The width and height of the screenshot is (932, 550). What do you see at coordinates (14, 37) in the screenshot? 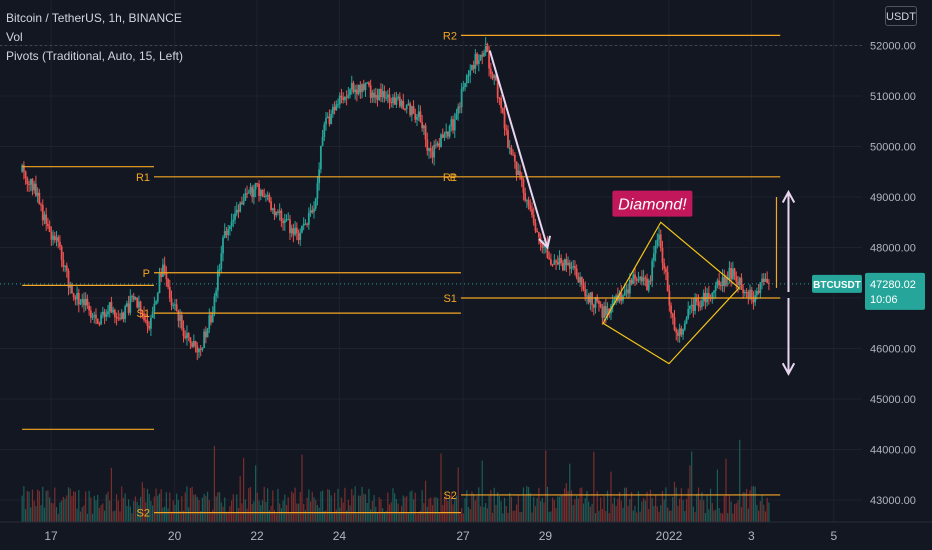
I see `volume-indicator-label: Vol` at bounding box center [14, 37].